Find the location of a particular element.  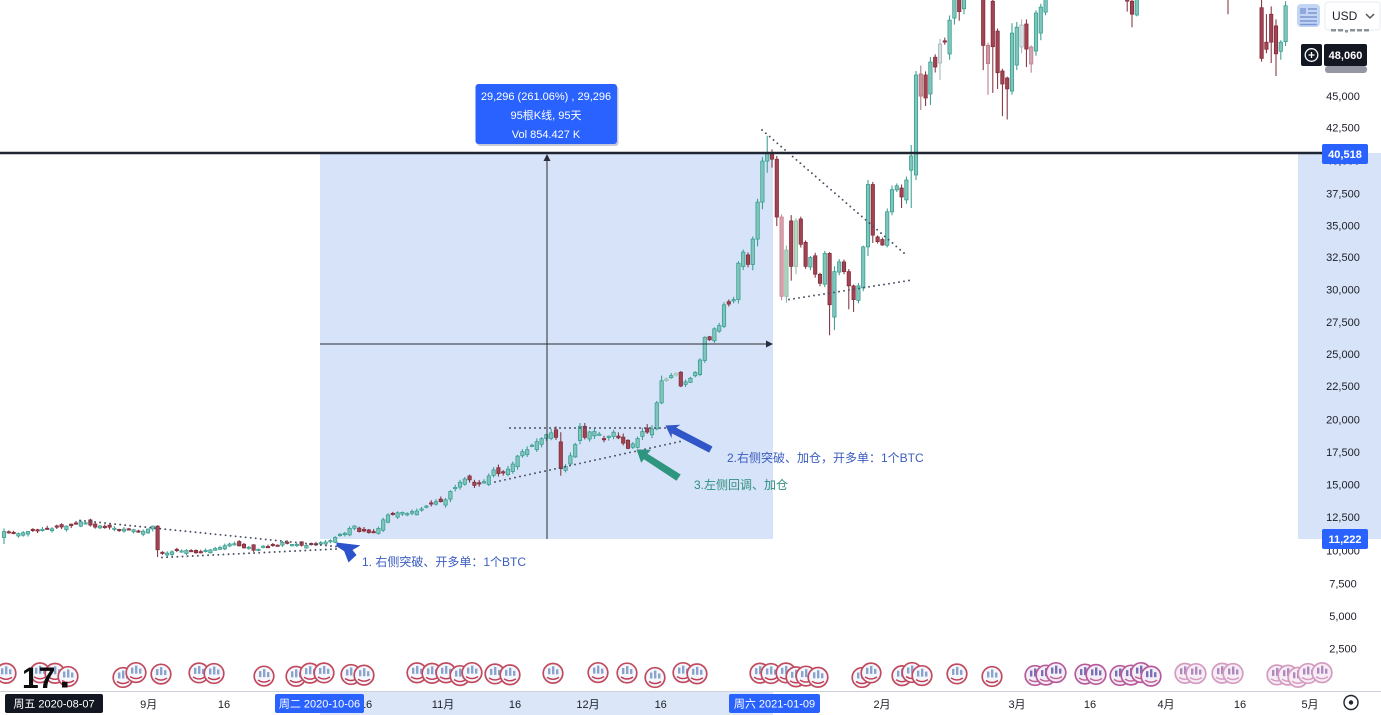

svg-text: 11,222 is located at coordinates (1344, 540).